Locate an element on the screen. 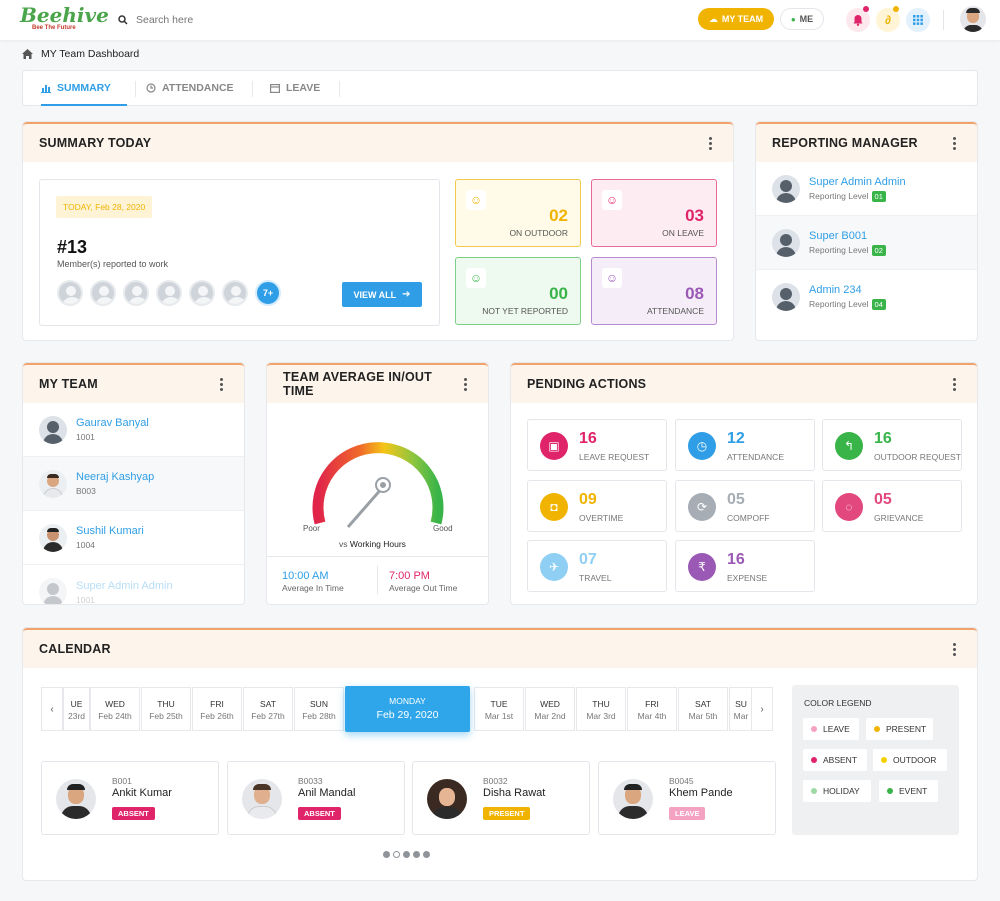 The image size is (1000, 901). manager-name: Super B001 is located at coordinates (838, 235).